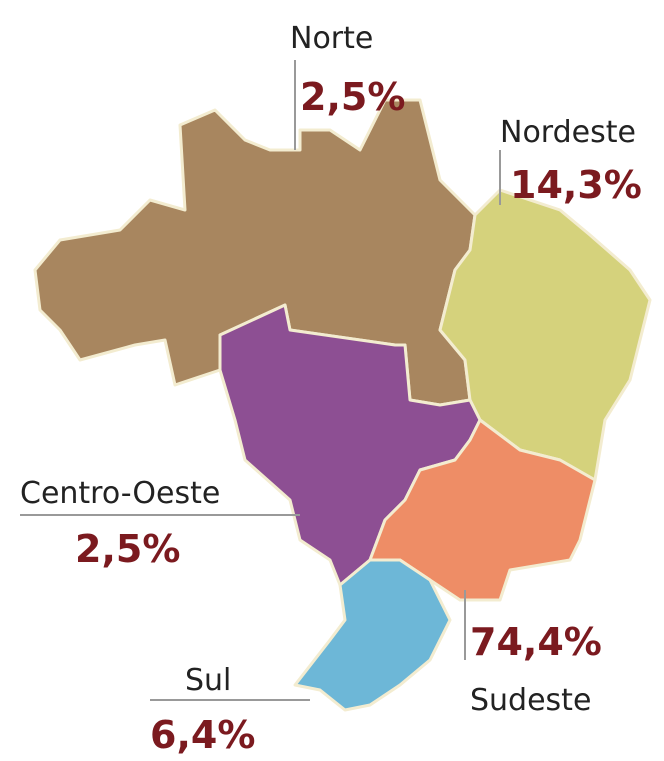 This screenshot has height=761, width=664. What do you see at coordinates (568, 132) in the screenshot?
I see `region-name: Nordeste` at bounding box center [568, 132].